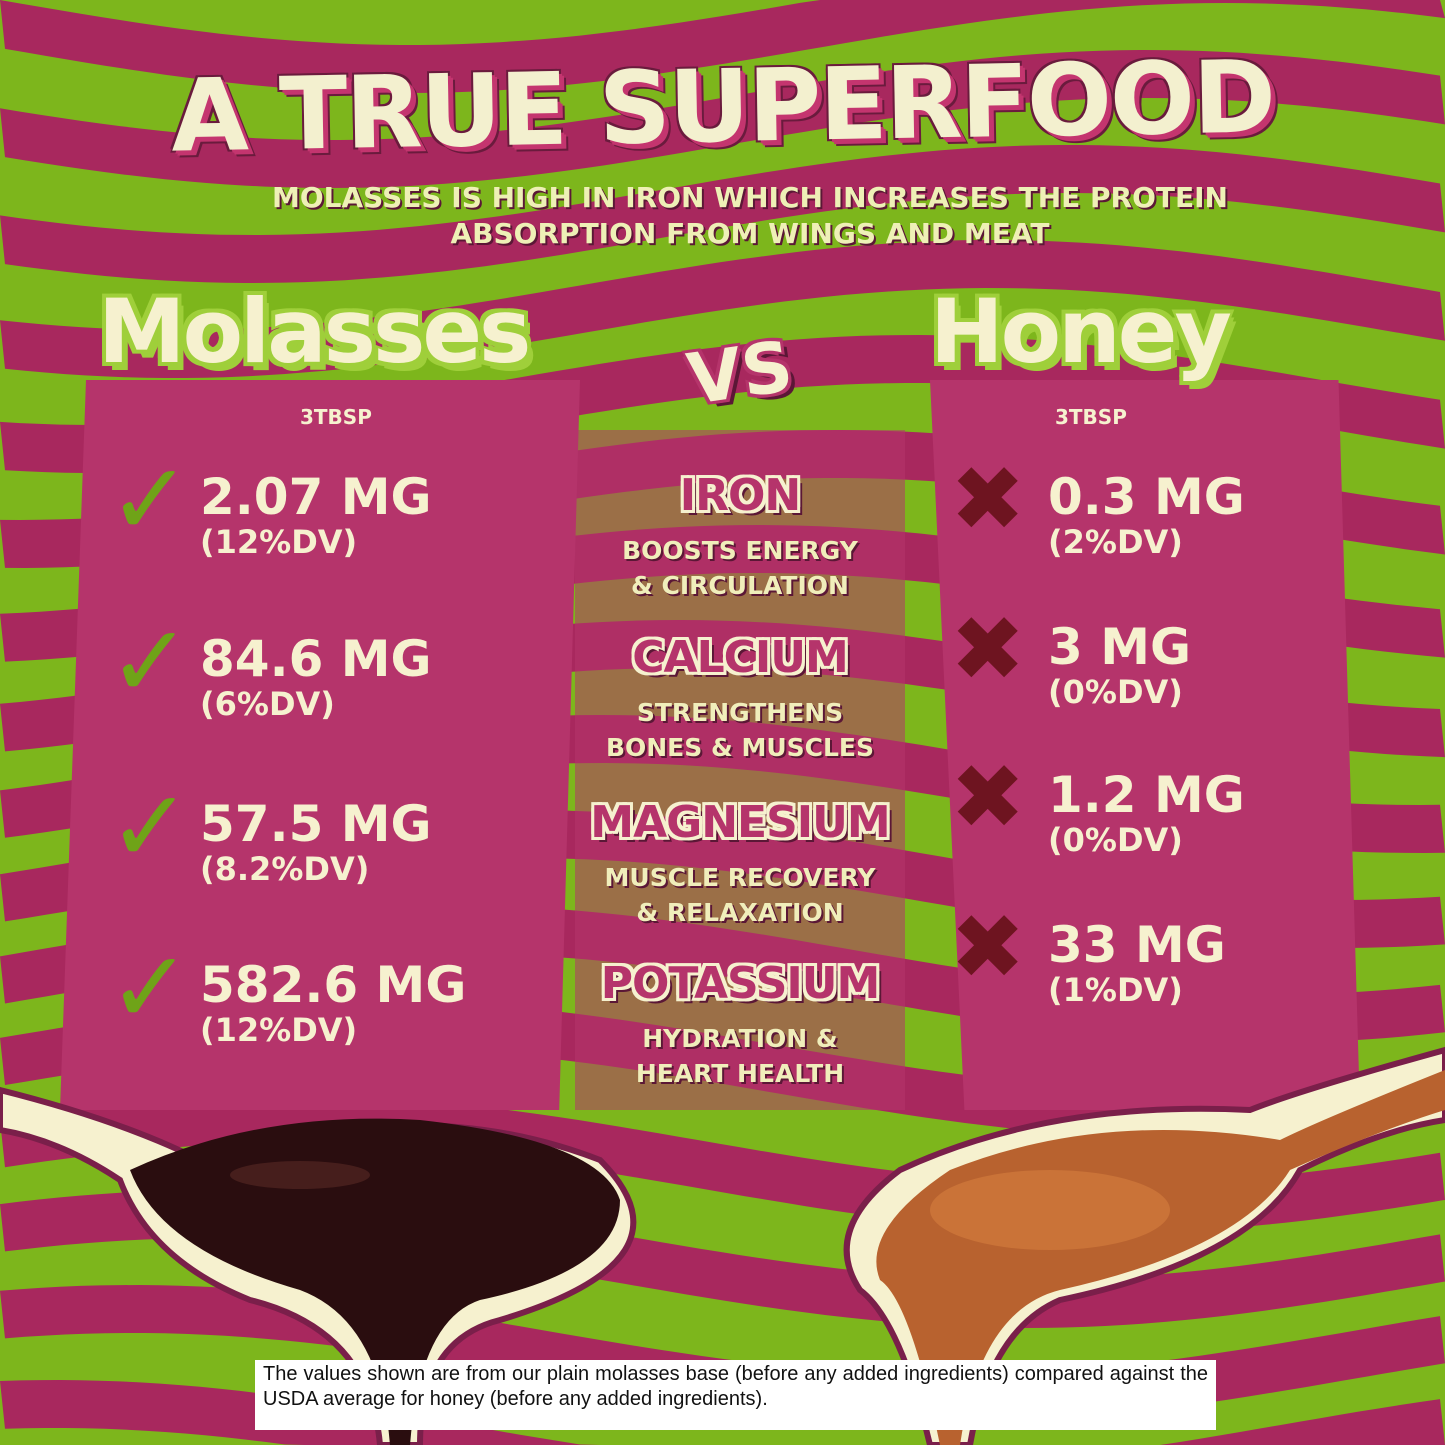 The image size is (1445, 1445). I want to click on nutrient-desc: HYDRATION &, so click(740, 1038).